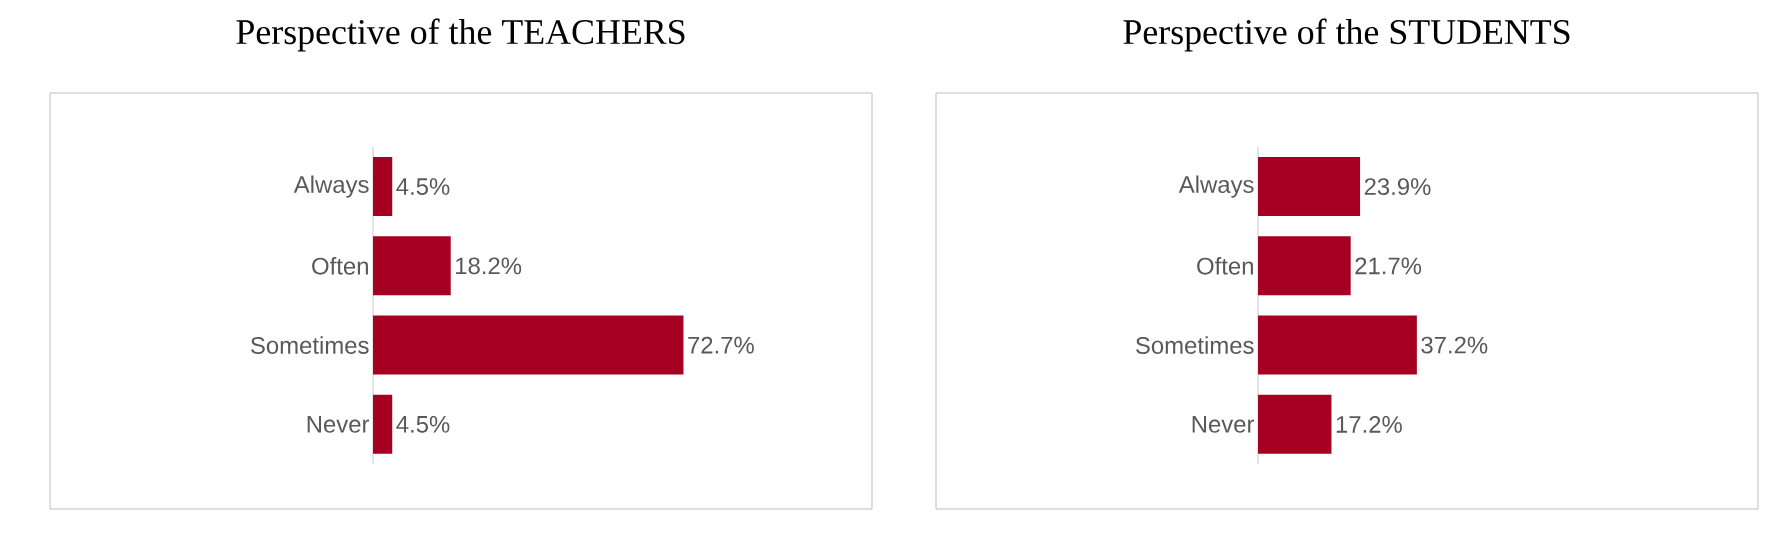  I want to click on data-label: 18.2%, so click(489, 266).